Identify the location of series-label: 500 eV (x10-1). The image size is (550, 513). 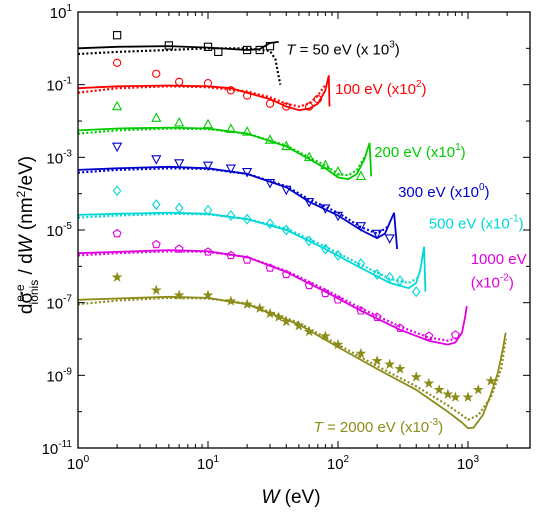
(476, 223).